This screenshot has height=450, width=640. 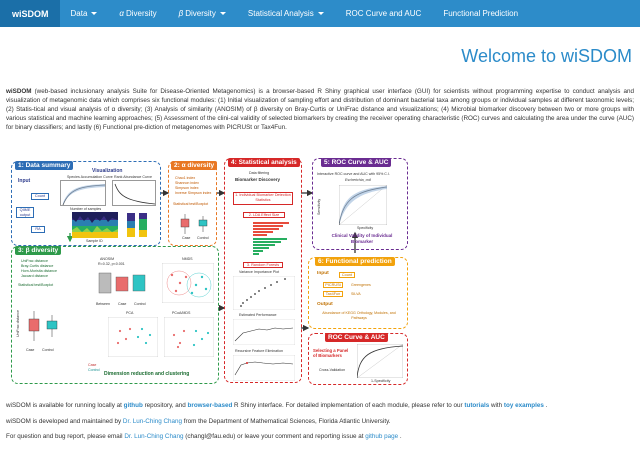 What do you see at coordinates (382, 436) in the screenshot?
I see `github-page-link: github page` at bounding box center [382, 436].